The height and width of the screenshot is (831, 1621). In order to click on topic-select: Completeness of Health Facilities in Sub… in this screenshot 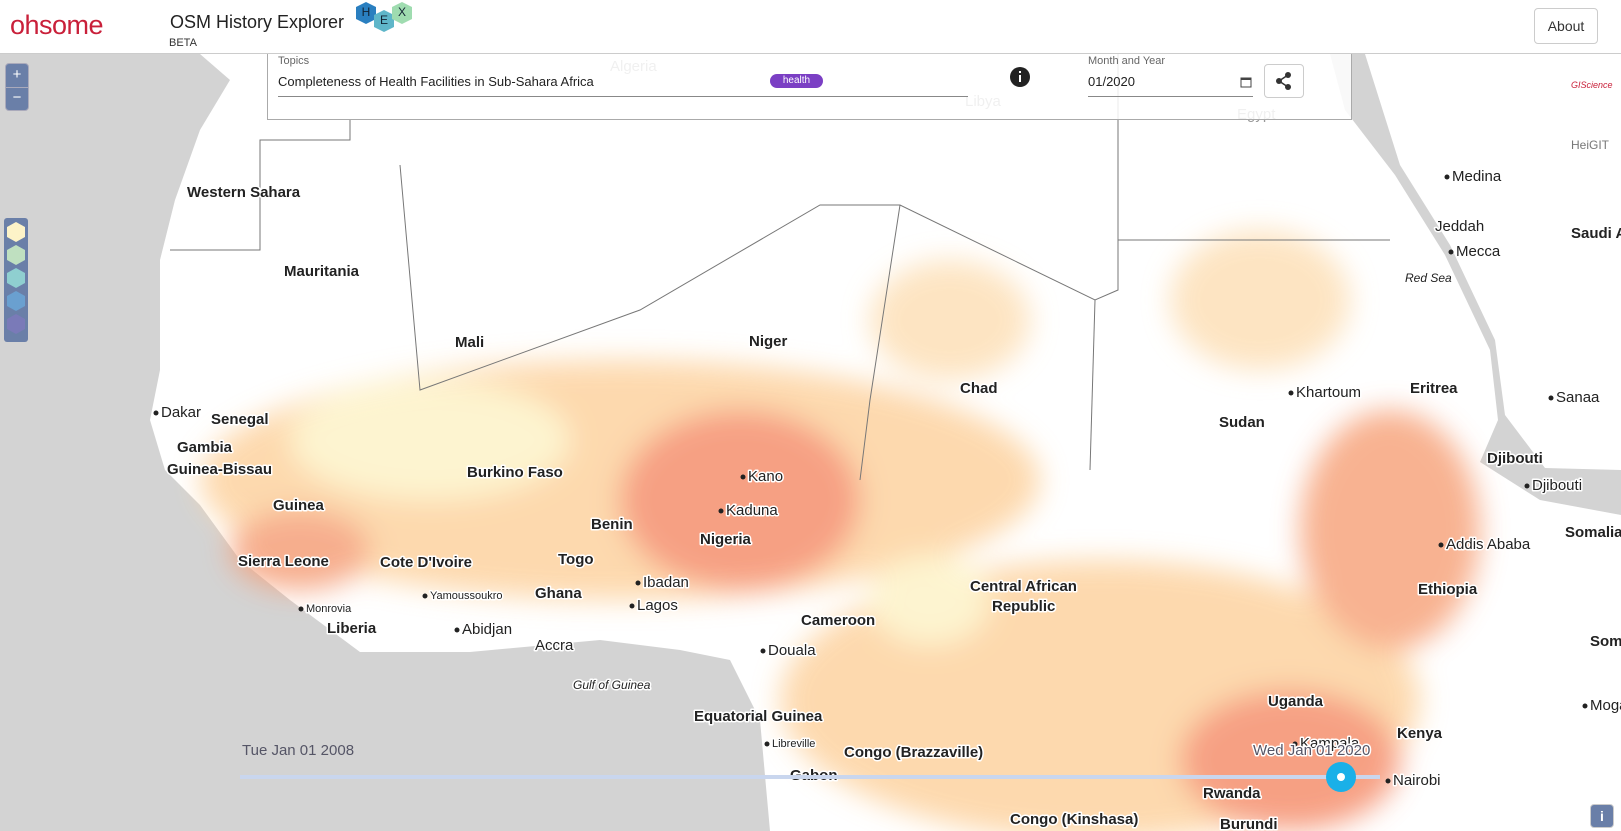, I will do `click(623, 85)`.